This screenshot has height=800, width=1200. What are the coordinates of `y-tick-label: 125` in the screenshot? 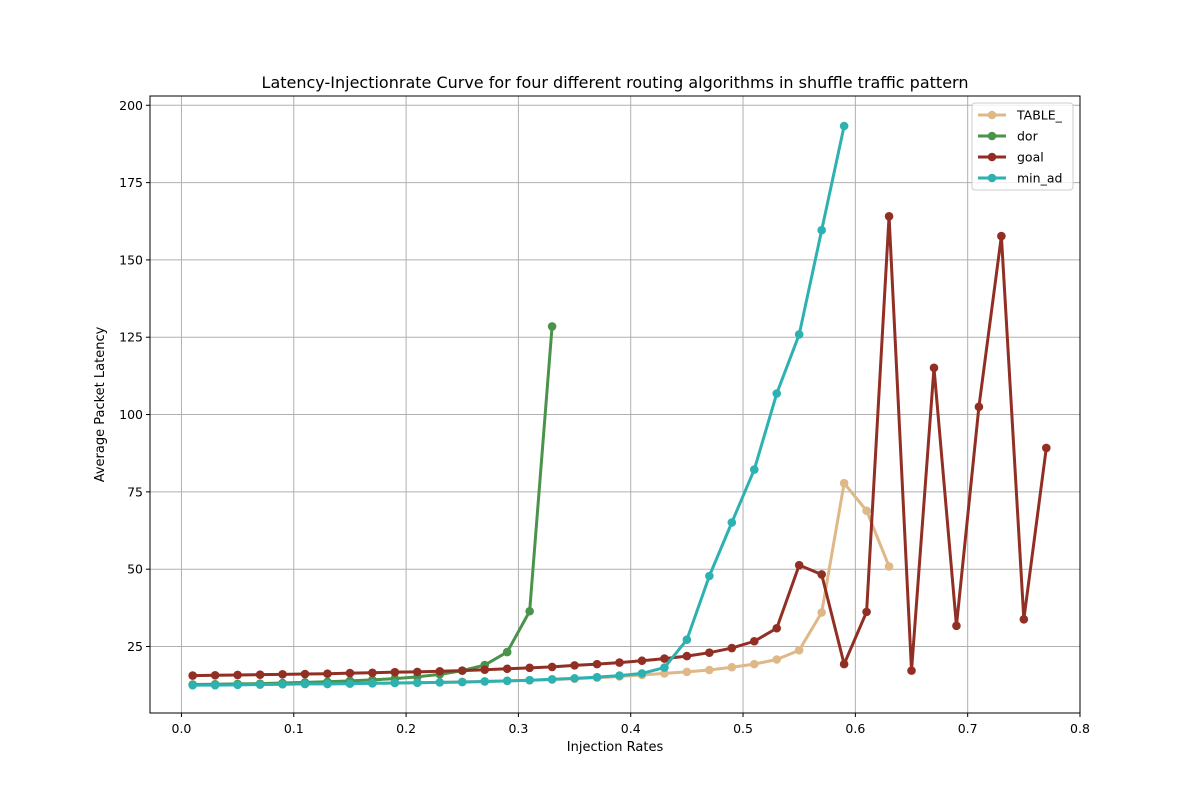 It's located at (131, 337).